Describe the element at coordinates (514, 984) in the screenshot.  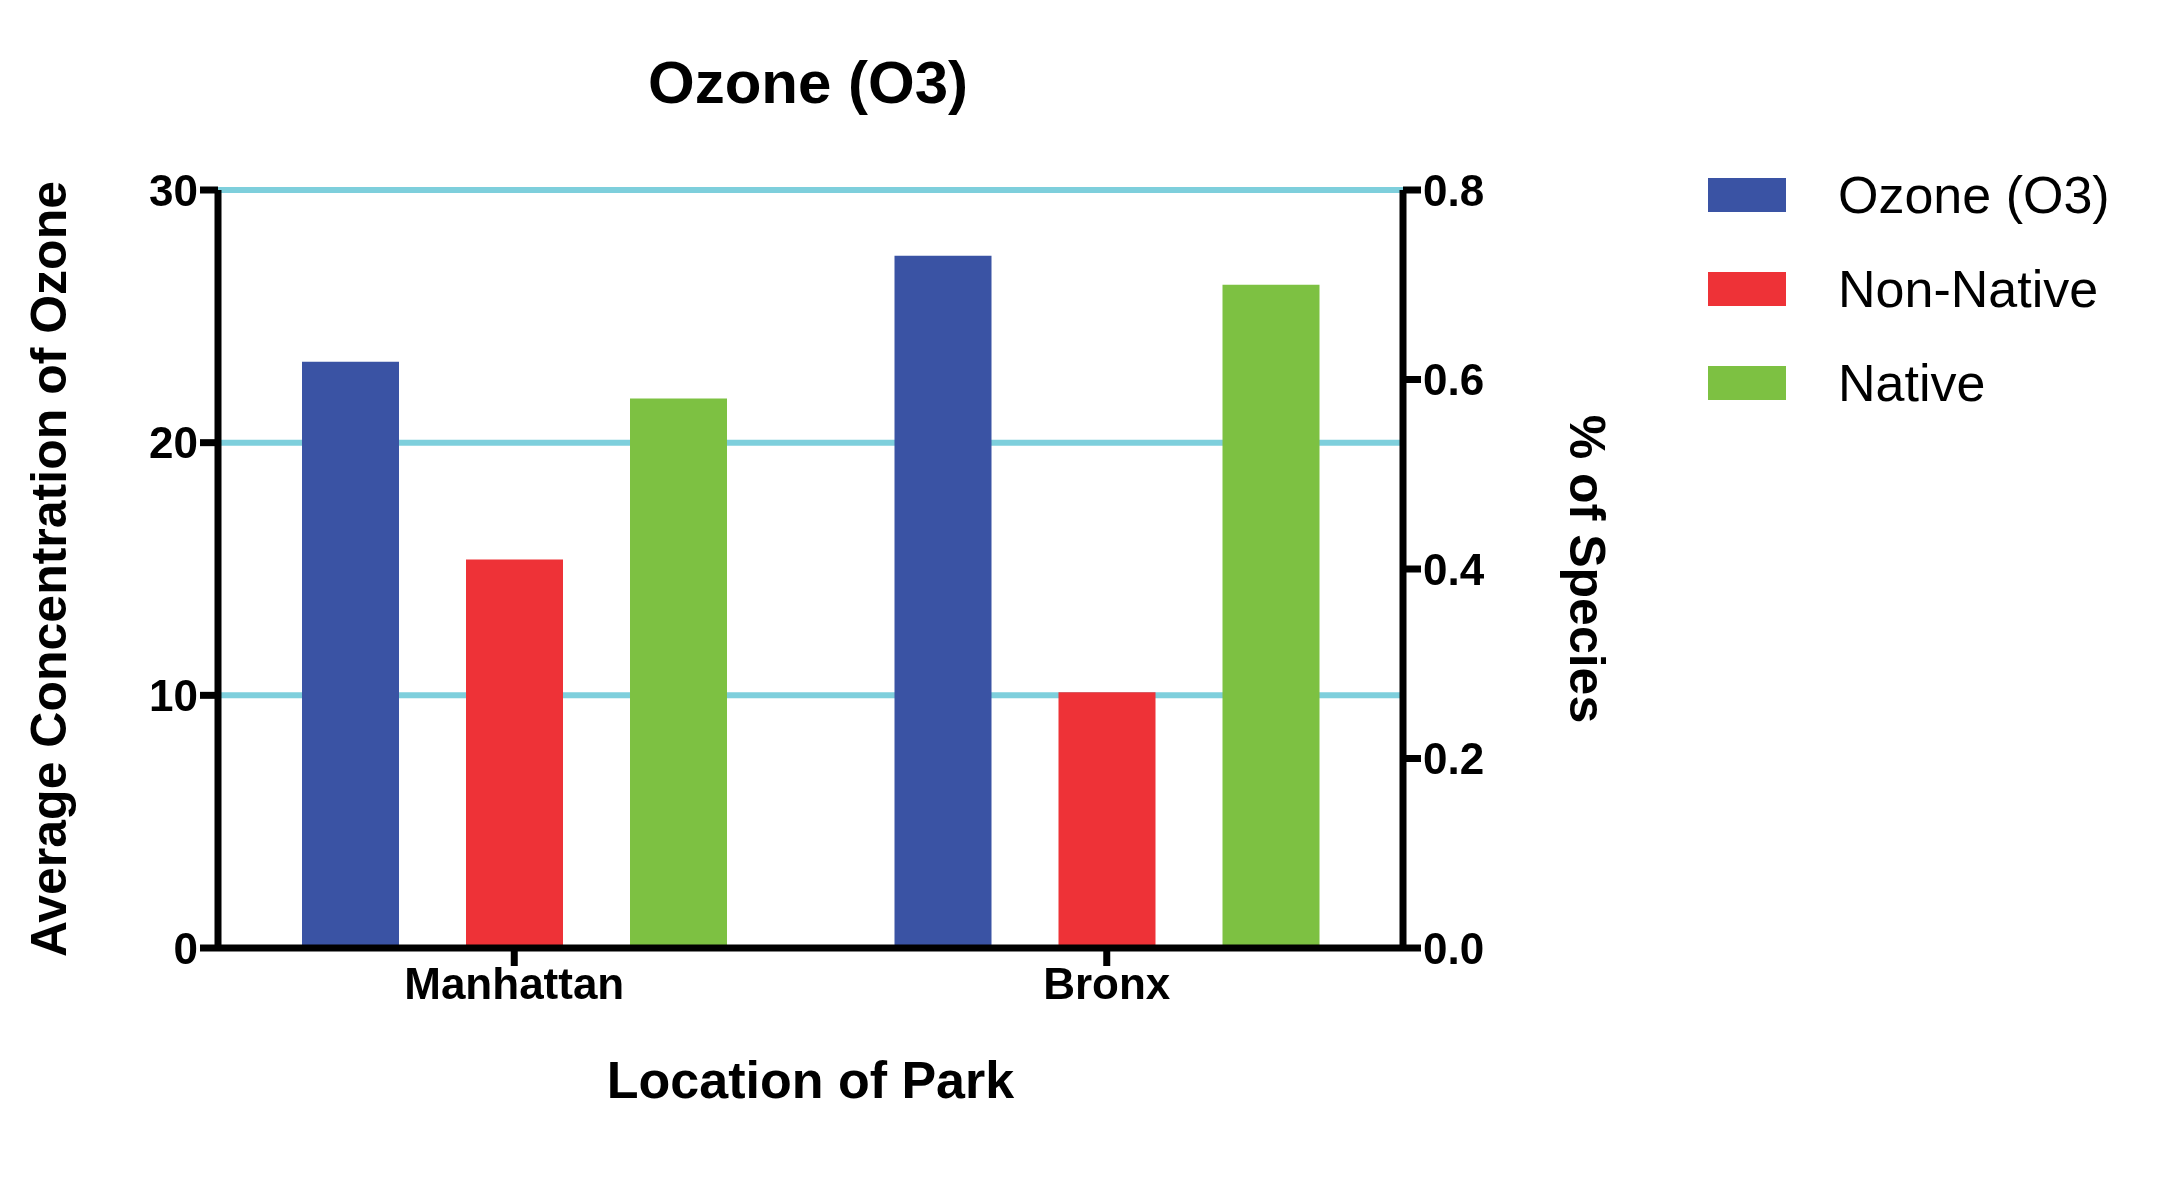
I see `x-tick-label: Manhattan` at that location.